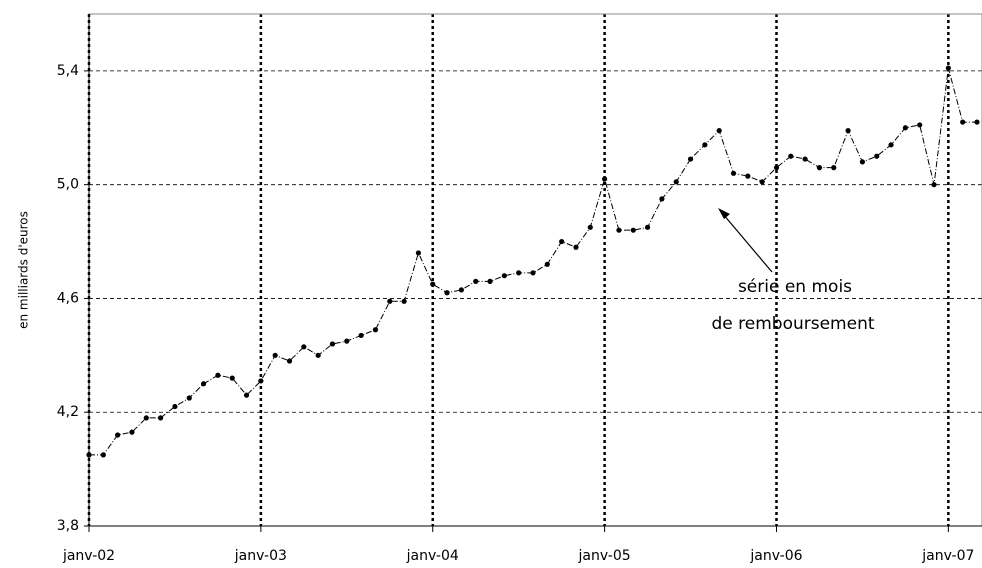 The height and width of the screenshot is (568, 982). What do you see at coordinates (68, 298) in the screenshot?
I see `y-tick-label: 4,6` at bounding box center [68, 298].